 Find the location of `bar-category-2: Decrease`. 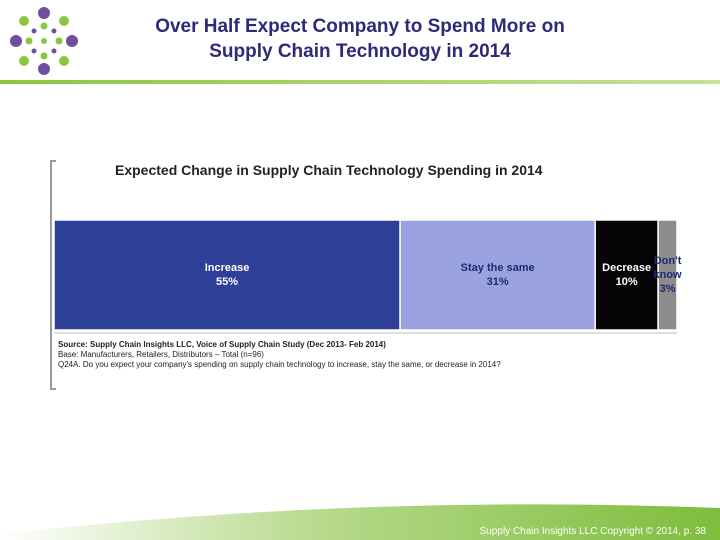

bar-category-2: Decrease is located at coordinates (627, 268).